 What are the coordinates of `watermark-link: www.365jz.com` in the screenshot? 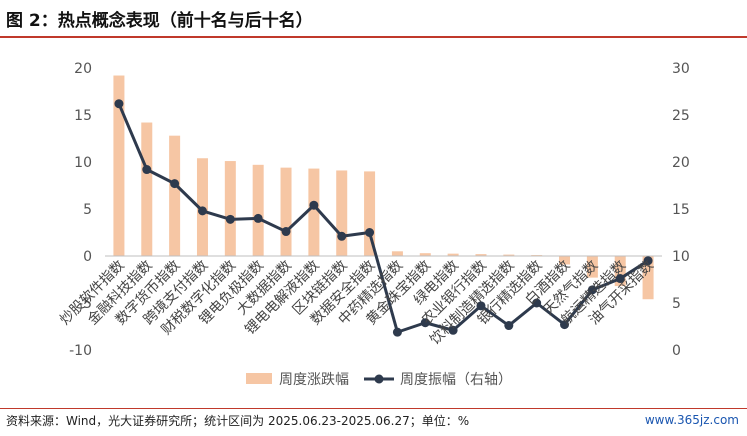 It's located at (691, 420).